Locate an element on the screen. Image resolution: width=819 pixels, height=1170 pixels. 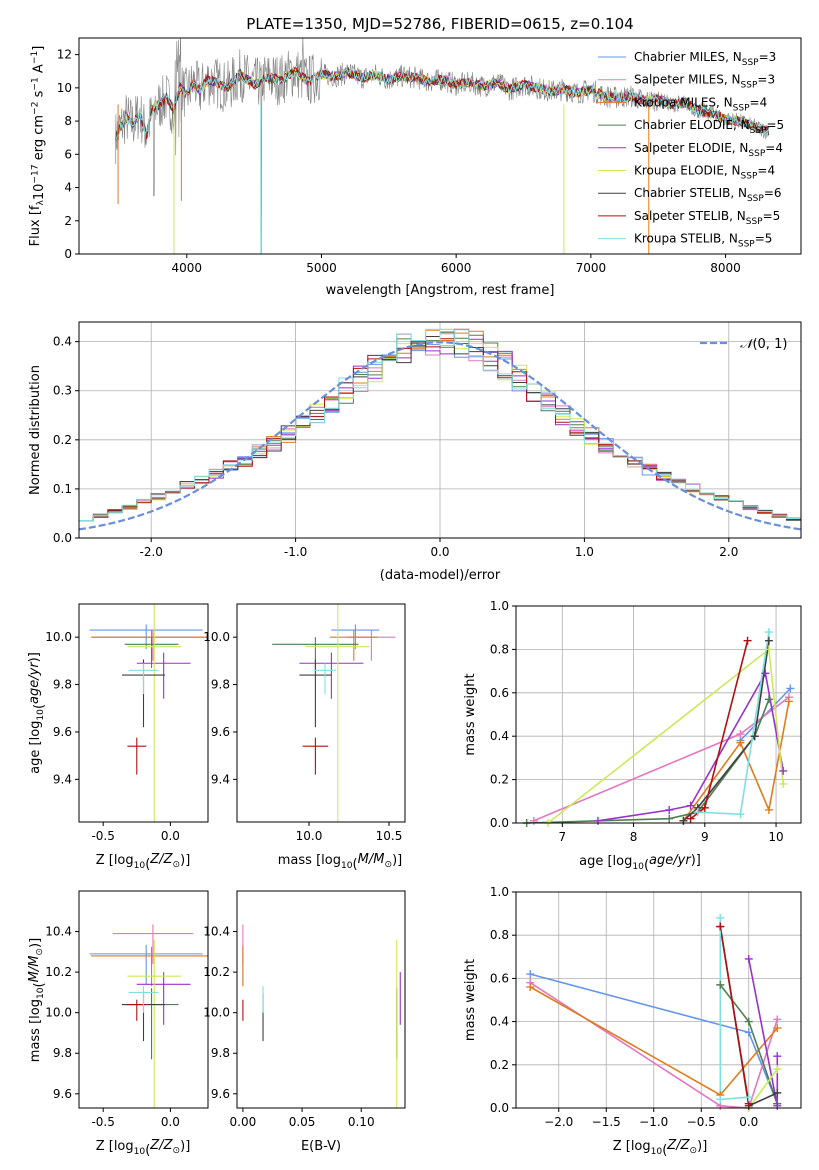
x-axis-label: Z [log10(Z/Z⊙)] is located at coordinates (143, 862).